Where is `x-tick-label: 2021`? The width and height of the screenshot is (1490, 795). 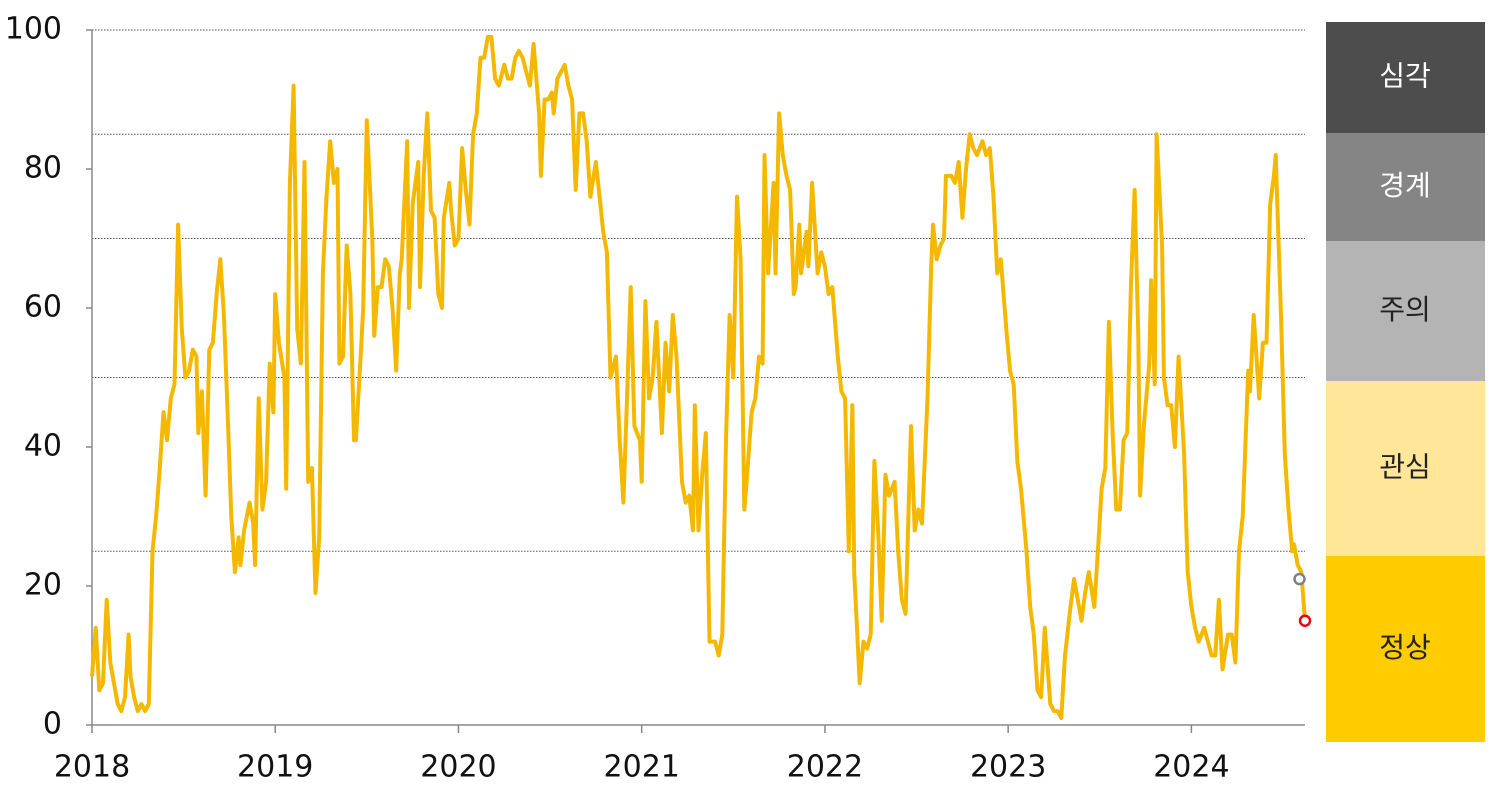
x-tick-label: 2021 is located at coordinates (642, 767).